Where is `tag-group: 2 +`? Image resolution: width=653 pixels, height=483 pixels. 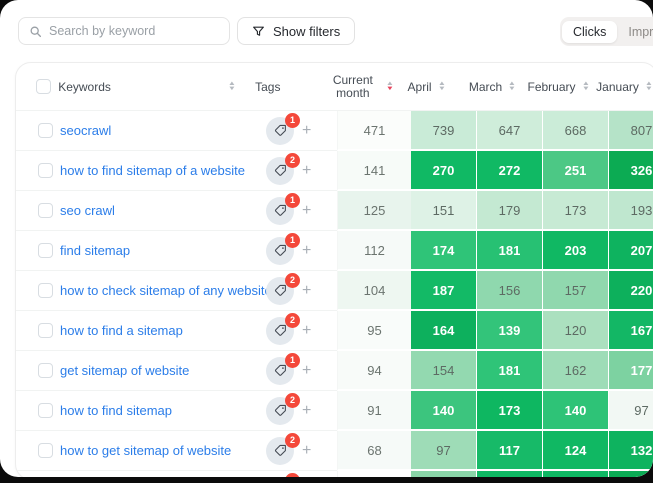 tag-group: 2 + is located at coordinates (289, 328).